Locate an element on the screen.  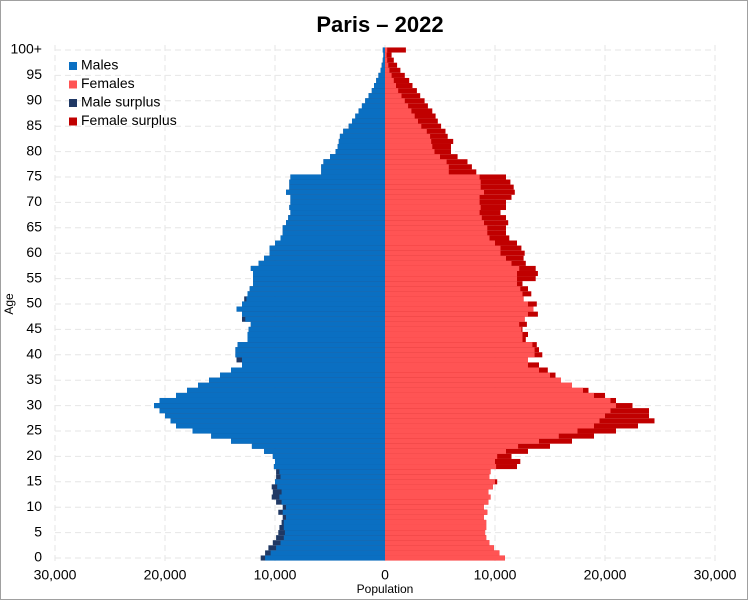
y-tick-label: 90 is located at coordinates (34, 100).